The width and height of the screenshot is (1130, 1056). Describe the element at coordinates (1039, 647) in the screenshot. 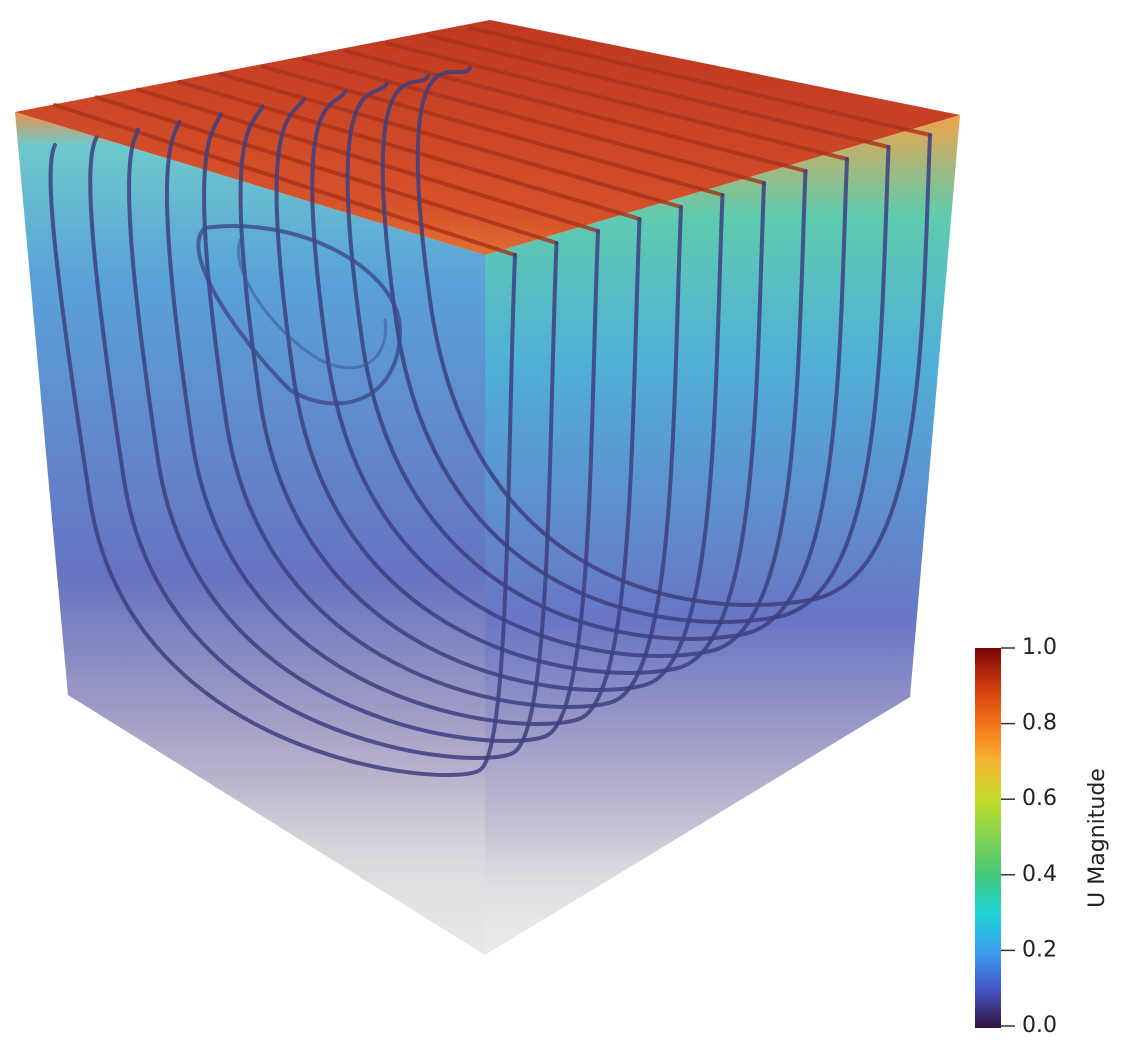

I see `tick-label: 1.0` at that location.